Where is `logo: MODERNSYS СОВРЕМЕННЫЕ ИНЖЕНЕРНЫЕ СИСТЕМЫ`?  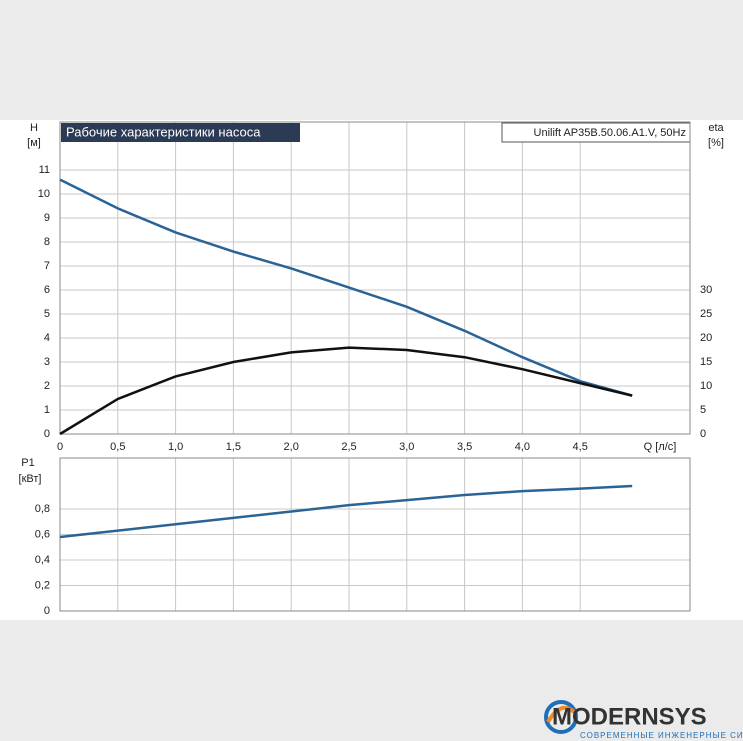 logo: MODERNSYS СОВРЕМЕННЫЕ ИНЖЕНЕРНЫЕ СИСТЕМЫ is located at coordinates (643, 720).